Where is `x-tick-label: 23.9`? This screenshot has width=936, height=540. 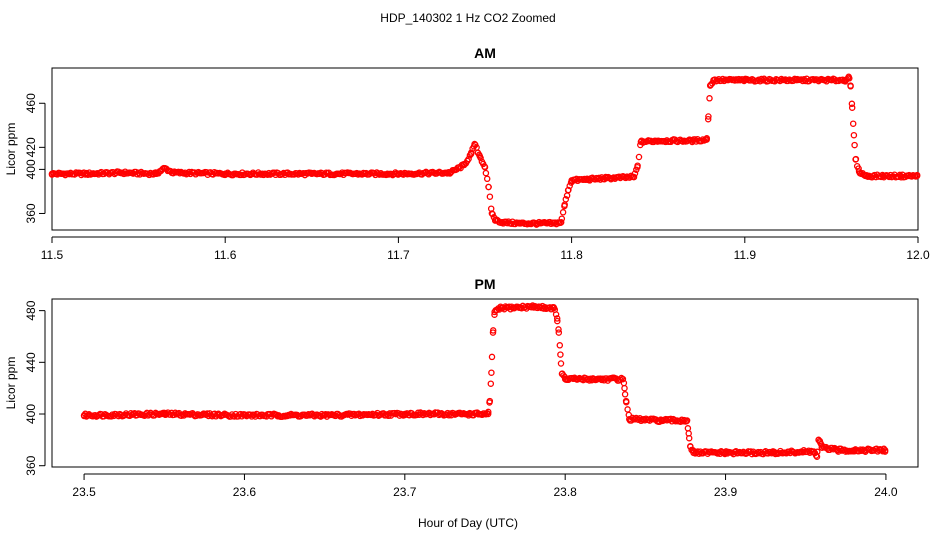 x-tick-label: 23.9 is located at coordinates (726, 492).